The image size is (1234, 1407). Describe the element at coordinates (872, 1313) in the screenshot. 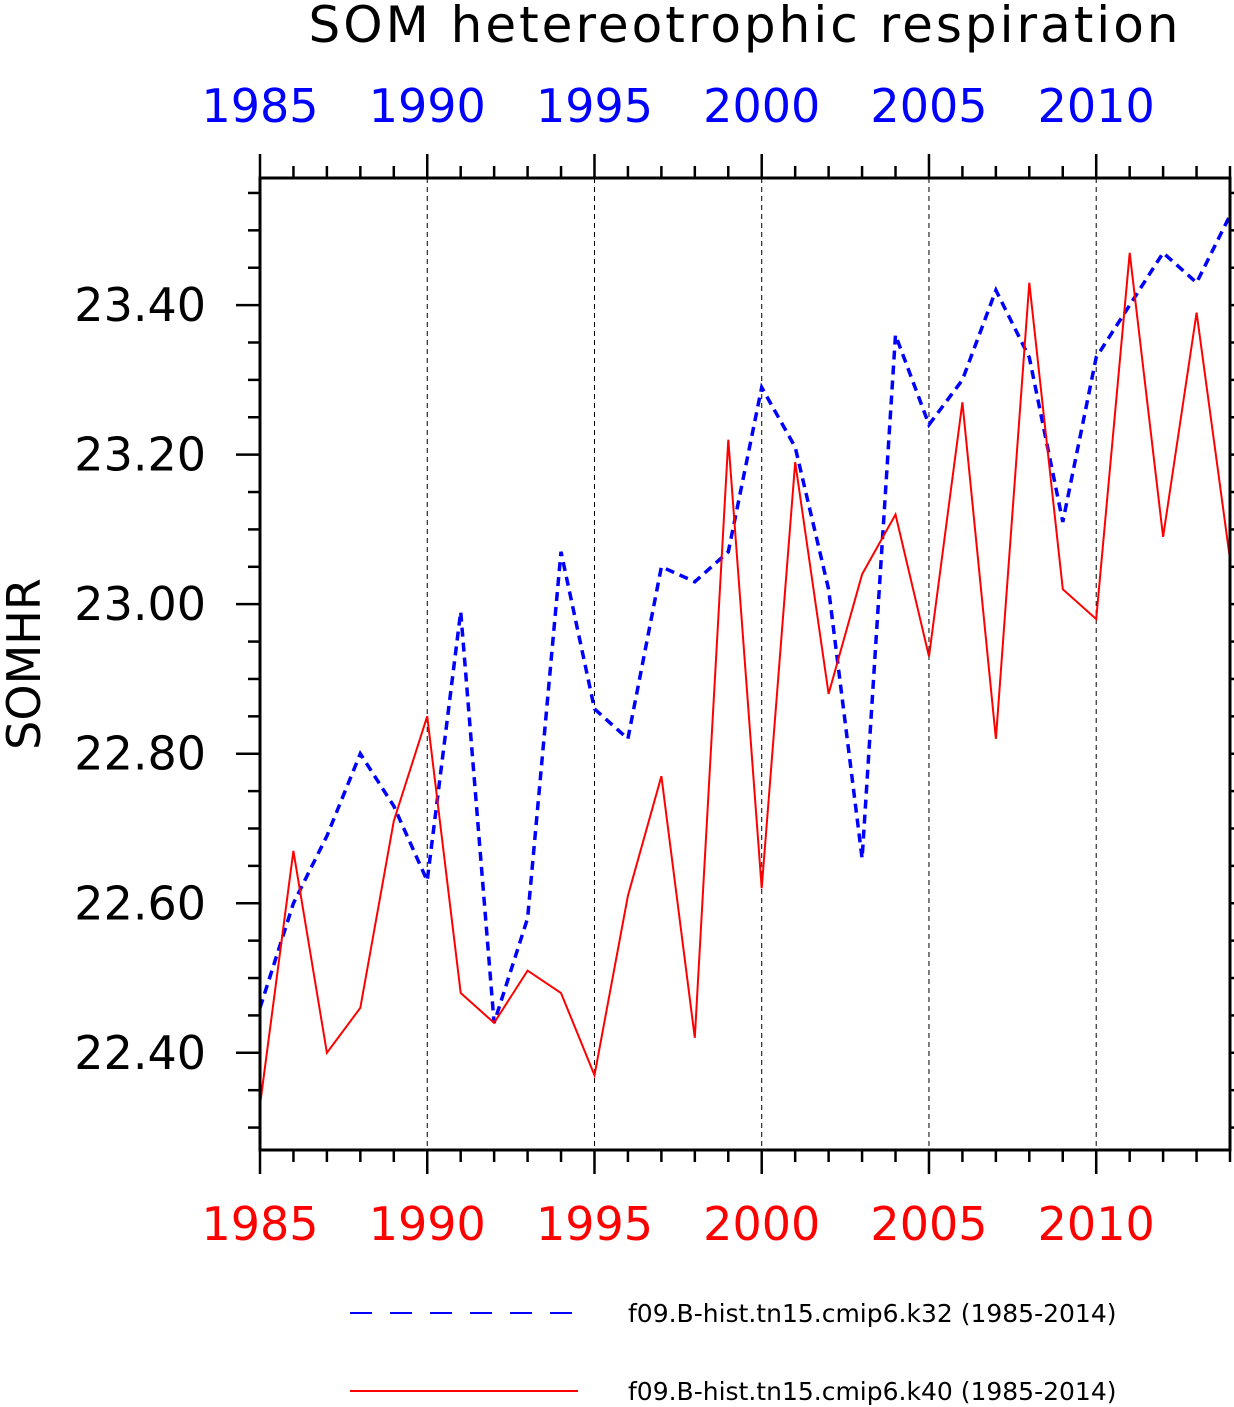

I see `legend-label-0: f09.B-hist.tn15.cmip6.k32 (1985-2014)` at that location.